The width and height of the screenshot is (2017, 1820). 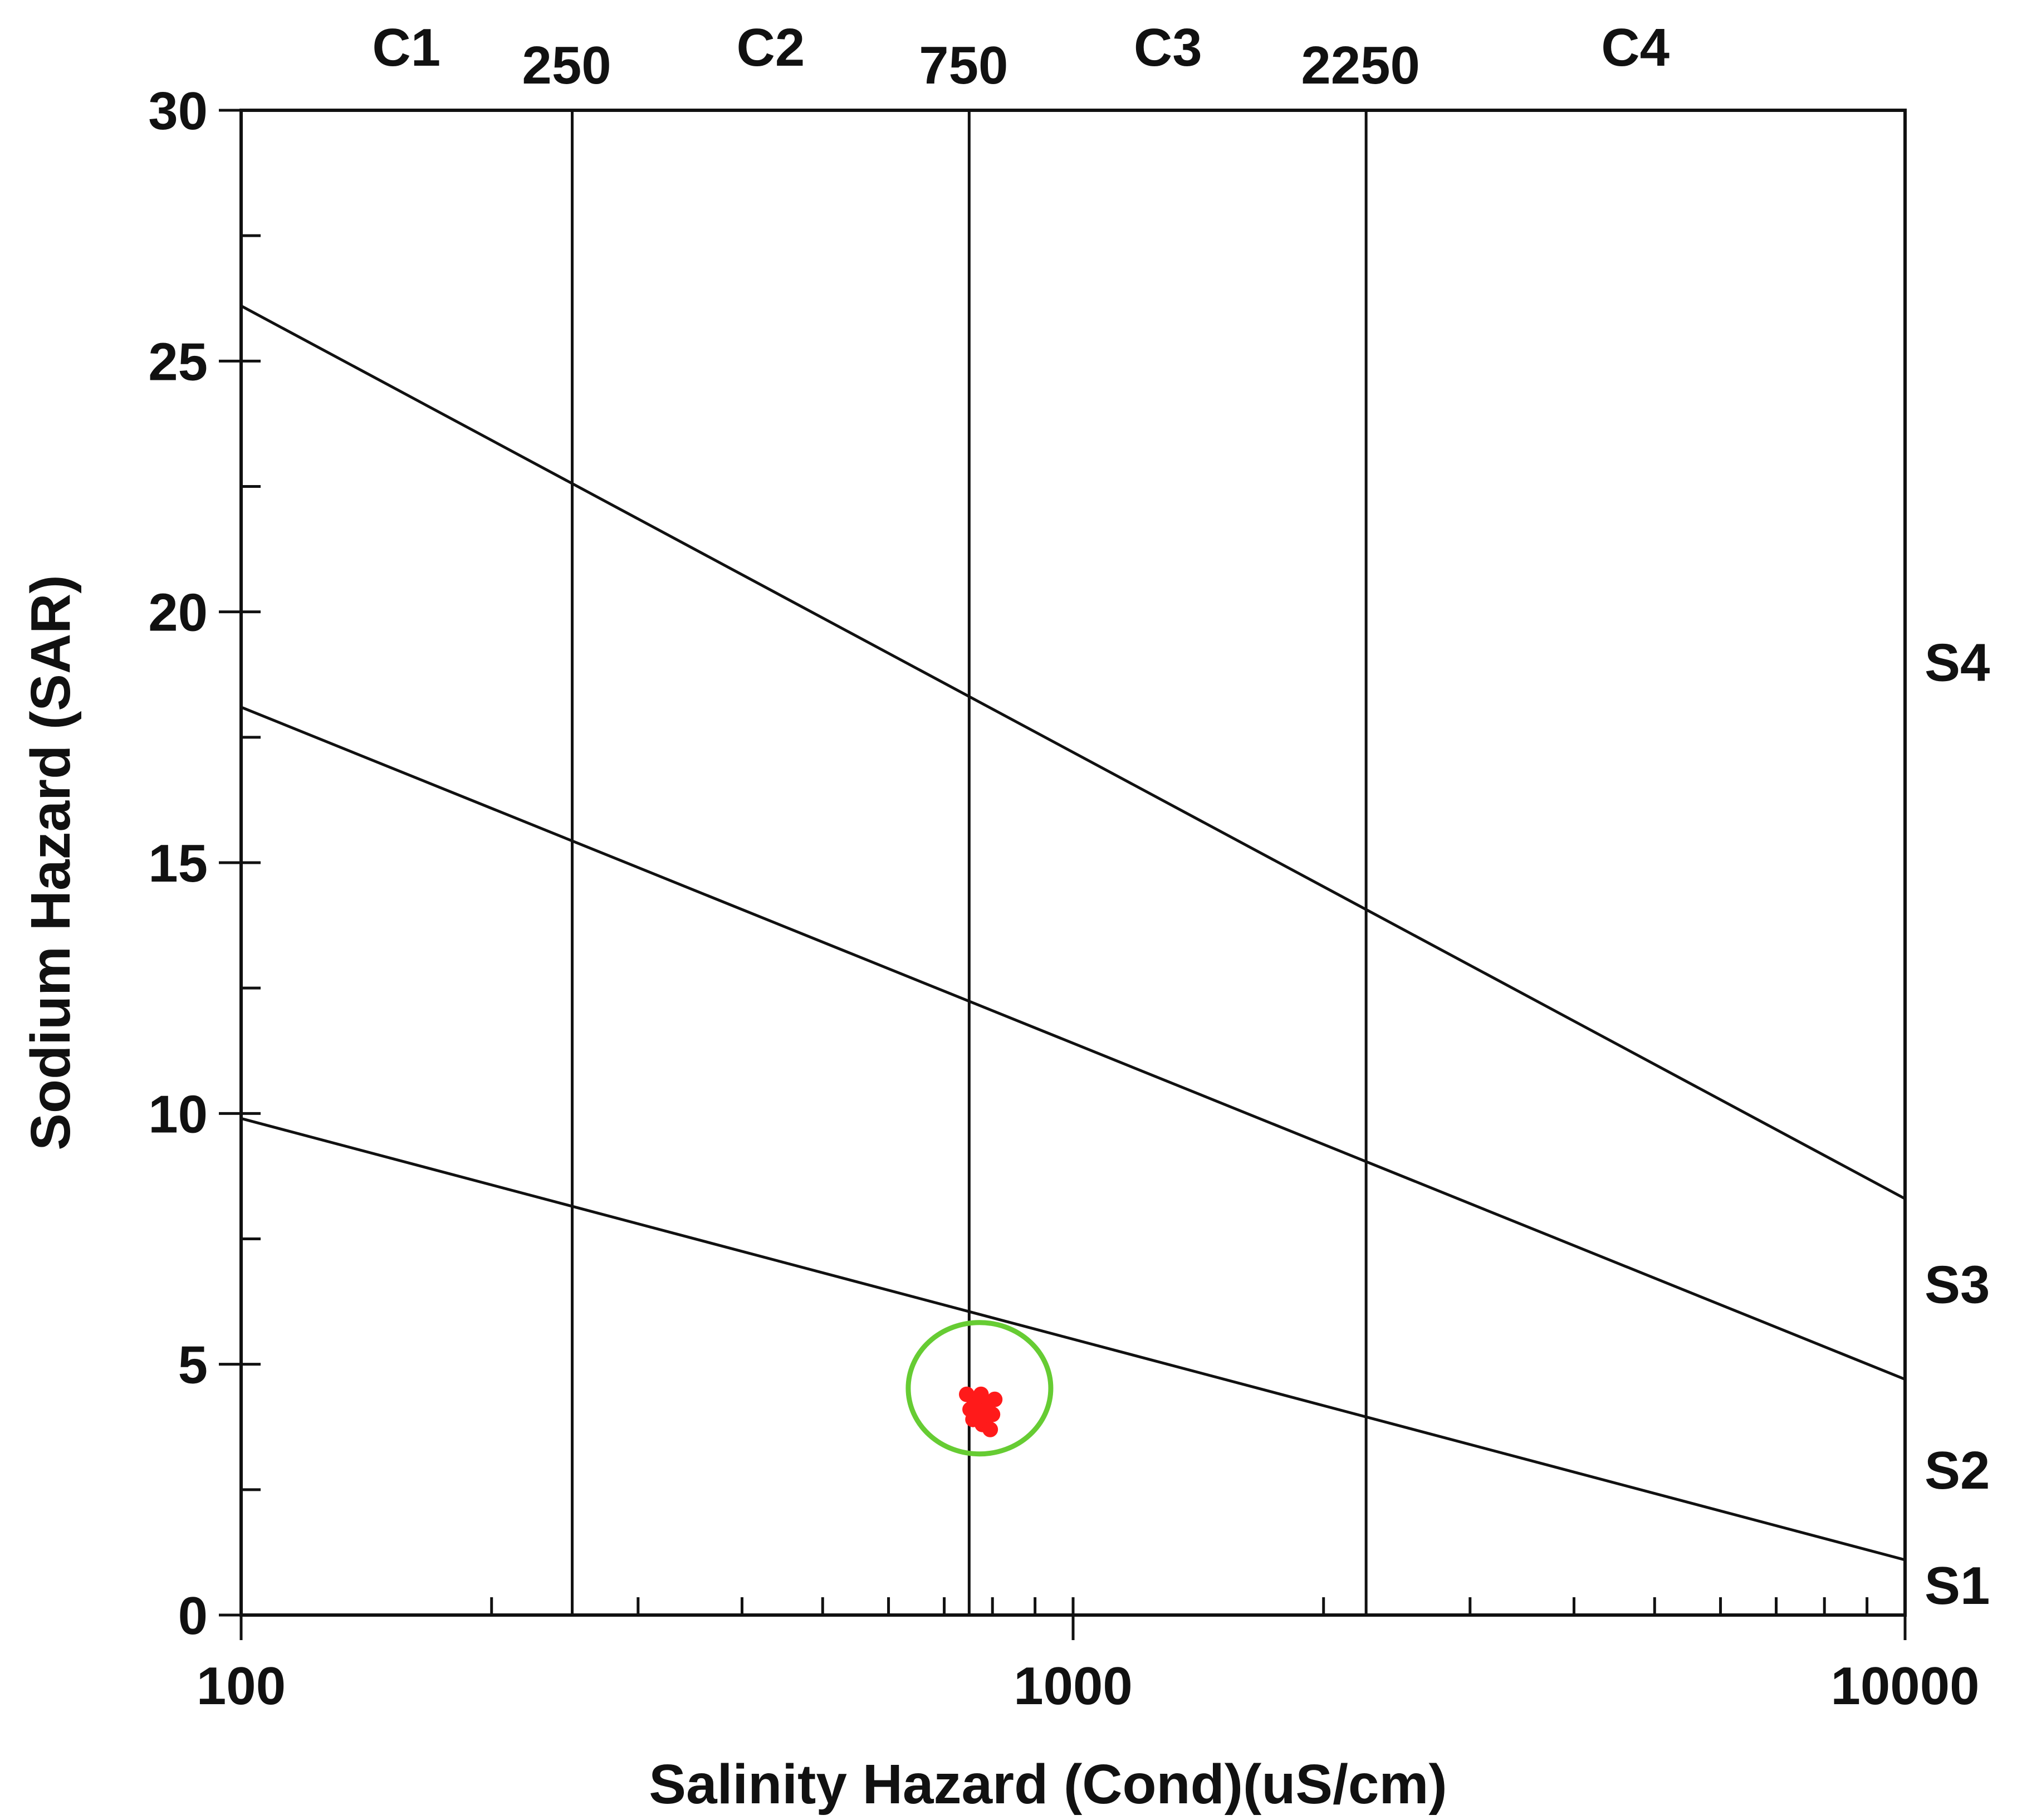 What do you see at coordinates (963, 65) in the screenshot?
I see `salinity-boundary-label: 750` at bounding box center [963, 65].